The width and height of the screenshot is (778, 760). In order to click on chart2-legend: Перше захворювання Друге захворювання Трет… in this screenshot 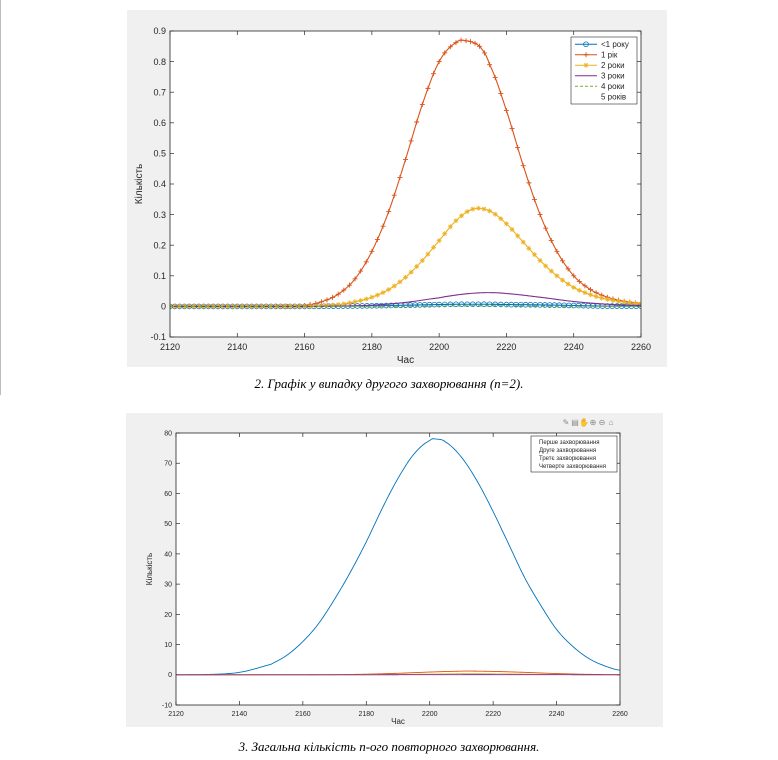, I will do `click(574, 454)`.